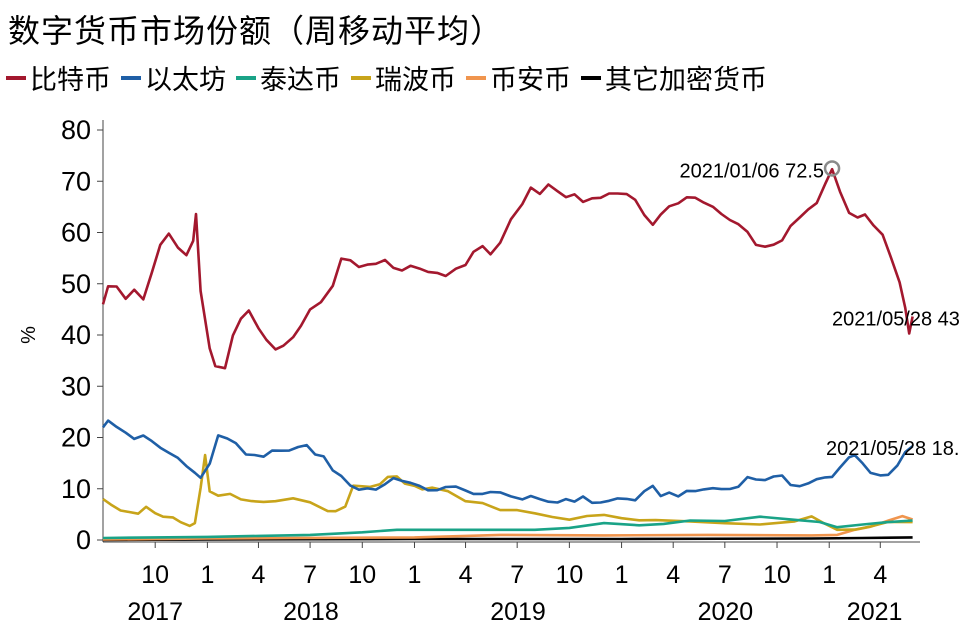  I want to click on x-year-label: 2018, so click(311, 612).